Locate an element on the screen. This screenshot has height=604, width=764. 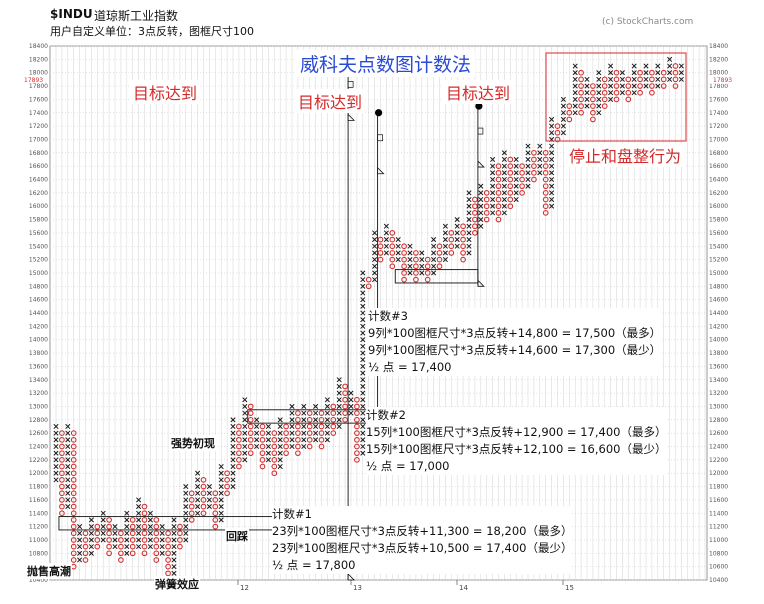
count-3-line2: 9列*100图框尺寸*3点反转+14,600 = 17,300（最少） is located at coordinates (515, 350).